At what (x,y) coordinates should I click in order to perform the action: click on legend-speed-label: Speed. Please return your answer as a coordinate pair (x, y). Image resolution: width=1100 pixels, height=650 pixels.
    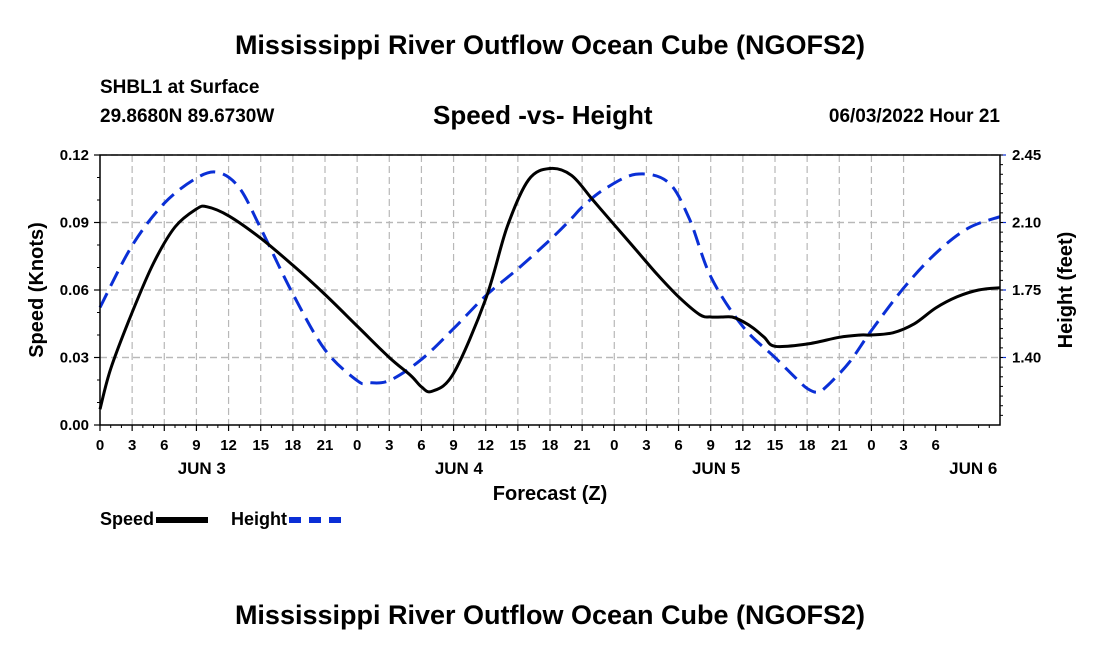
    Looking at the image, I should click on (127, 519).